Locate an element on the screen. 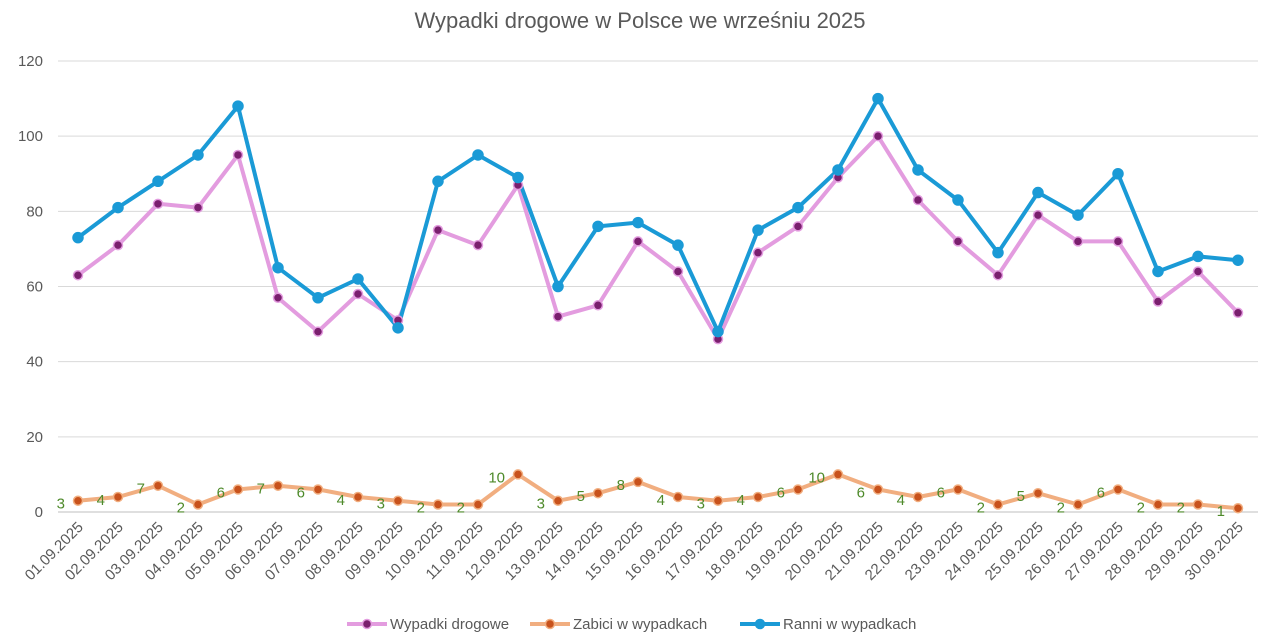 The height and width of the screenshot is (640, 1280). data-labels: 3 4 7 2 6 7 6 4 3 2 2 10 3 5 8 4 3 4 6 10 6 4 6 2 5 2 6 2 2 1 is located at coordinates (641, 494).